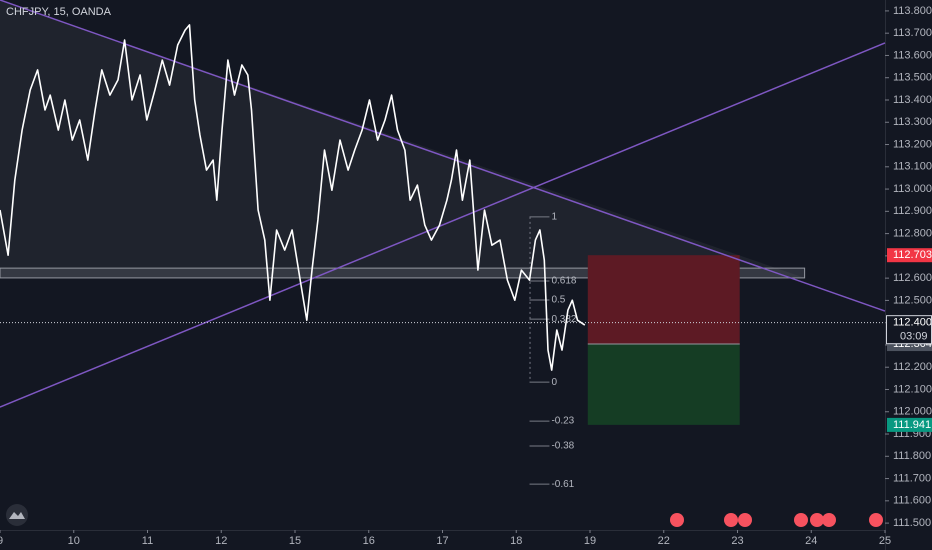 The image size is (932, 550). What do you see at coordinates (562, 446) in the screenshot?
I see `fib-label: -0.38` at bounding box center [562, 446].